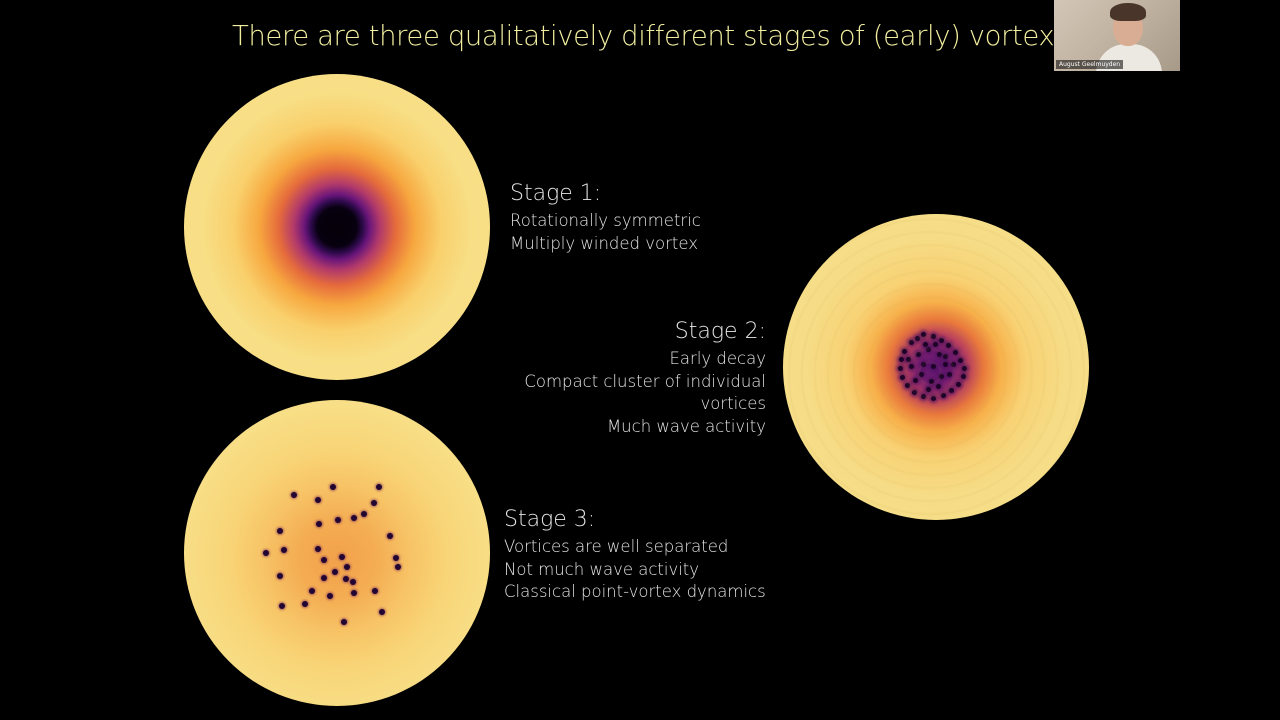 The image size is (1280, 720). I want to click on stage1-line: Rotationally symmetric, so click(605, 220).